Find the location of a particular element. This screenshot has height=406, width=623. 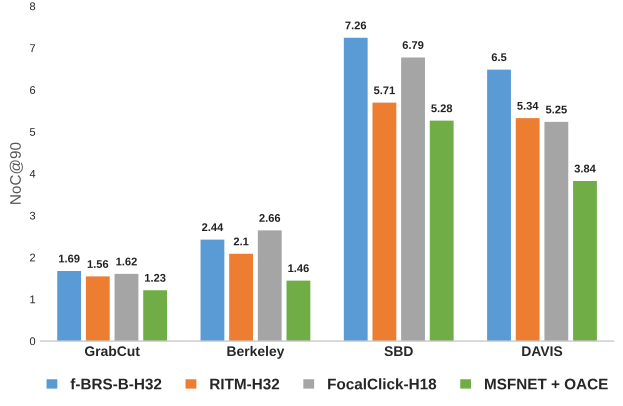

data-label: 7.26 is located at coordinates (355, 25).